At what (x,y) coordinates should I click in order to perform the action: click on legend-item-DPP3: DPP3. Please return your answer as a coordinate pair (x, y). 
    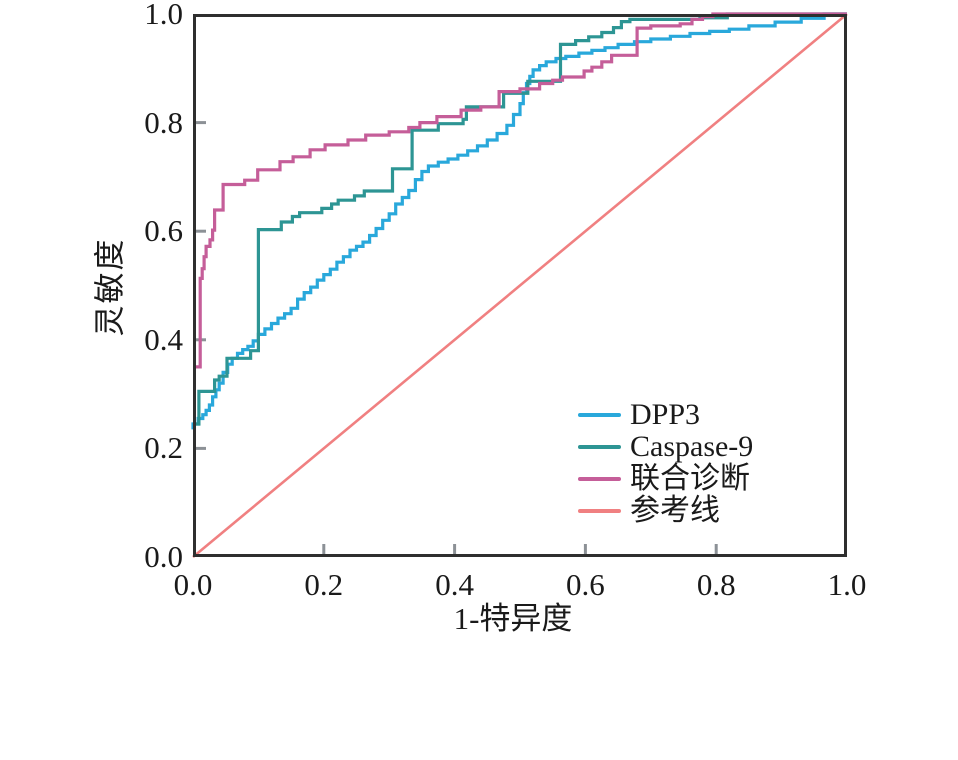
    Looking at the image, I should click on (665, 415).